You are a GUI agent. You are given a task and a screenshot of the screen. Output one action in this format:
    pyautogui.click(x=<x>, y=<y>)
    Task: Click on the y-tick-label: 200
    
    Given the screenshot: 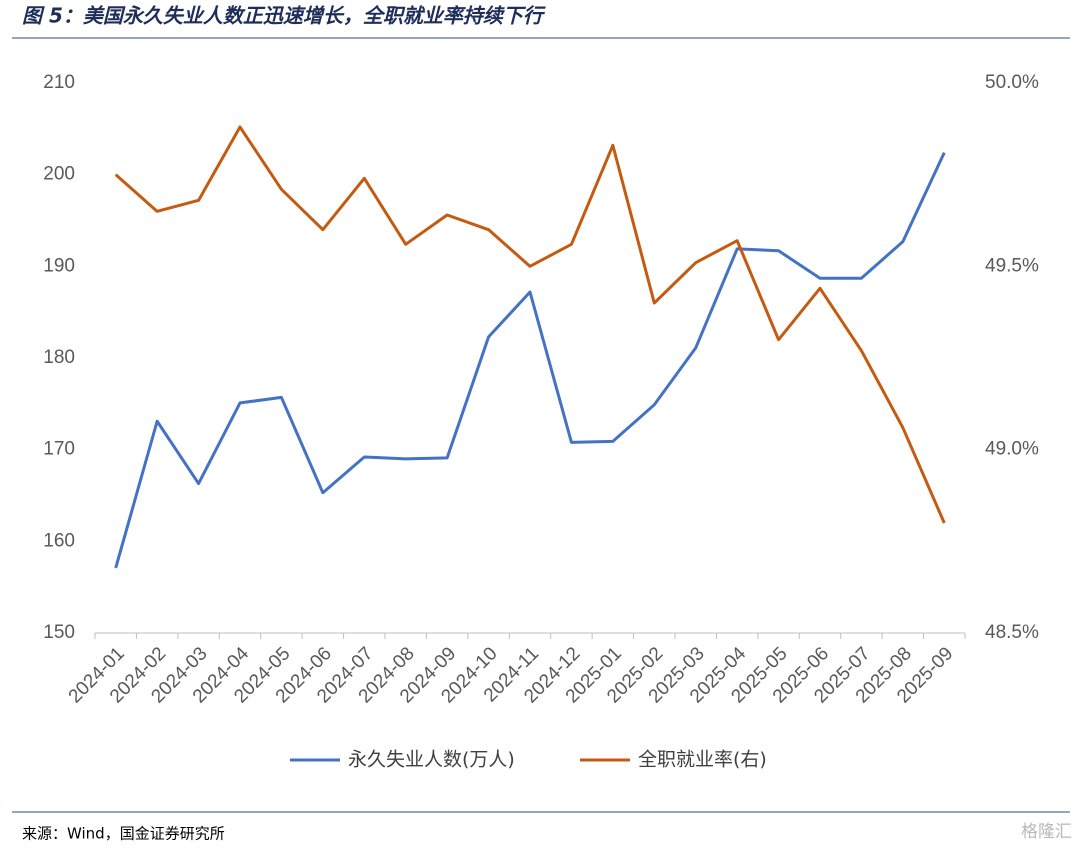 What is the action you would take?
    pyautogui.click(x=59, y=174)
    